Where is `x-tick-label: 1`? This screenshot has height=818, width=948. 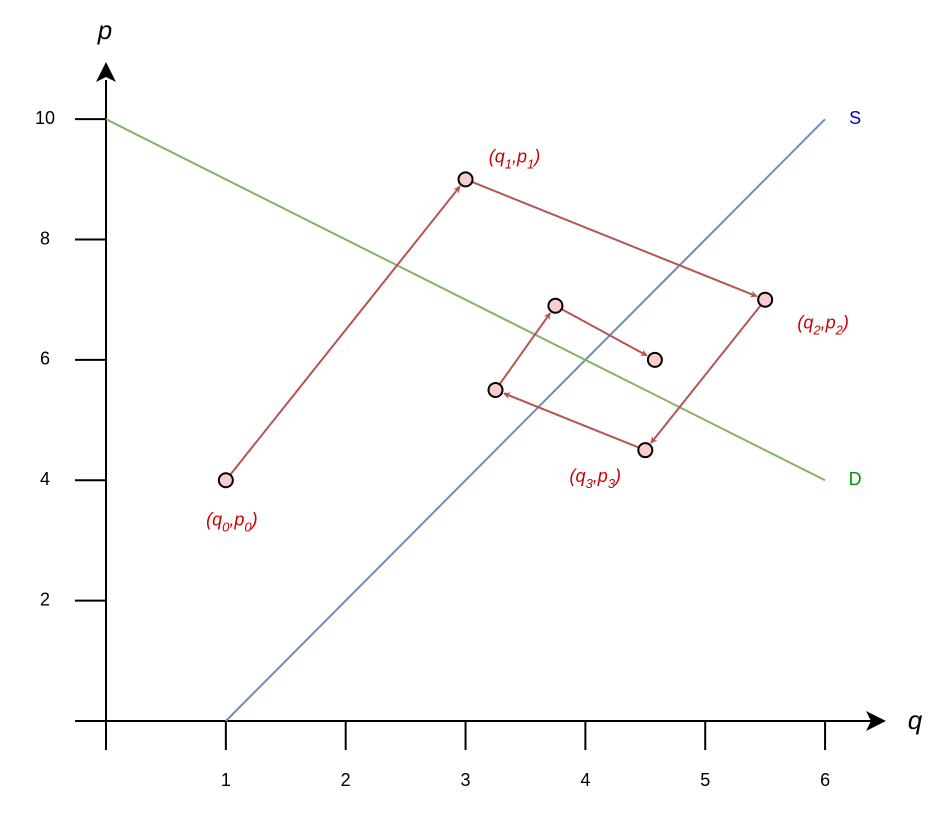 x-tick-label: 1 is located at coordinates (226, 780).